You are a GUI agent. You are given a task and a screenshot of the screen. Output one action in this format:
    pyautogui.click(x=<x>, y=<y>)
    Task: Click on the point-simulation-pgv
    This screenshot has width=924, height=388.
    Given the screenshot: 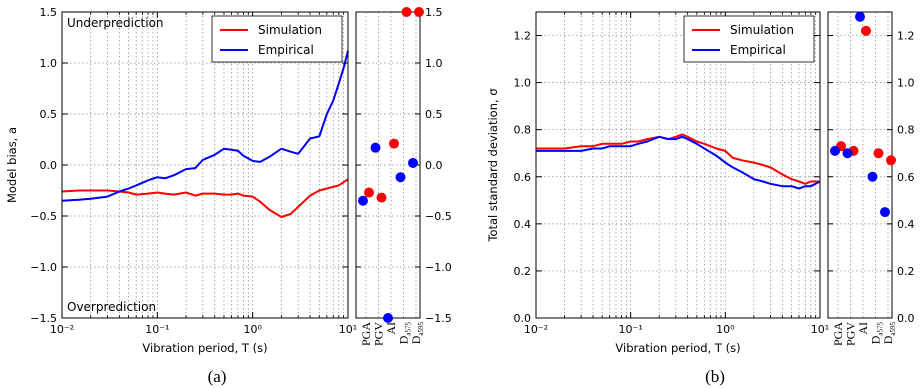 What is the action you would take?
    pyautogui.click(x=381, y=197)
    